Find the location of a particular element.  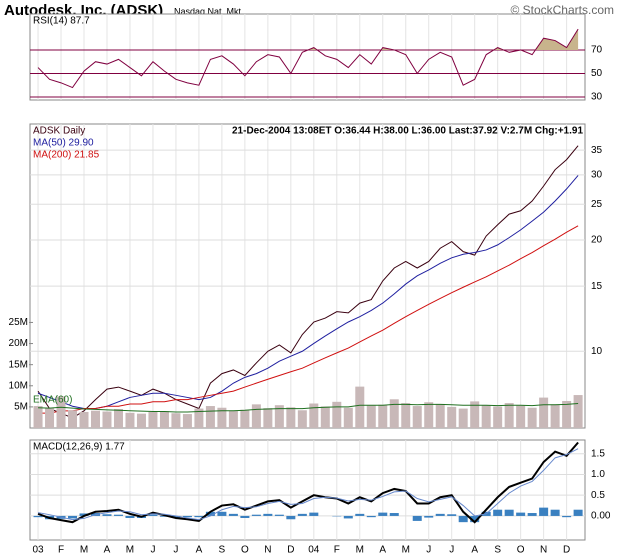

y-tick-label: 30 is located at coordinates (597, 175).